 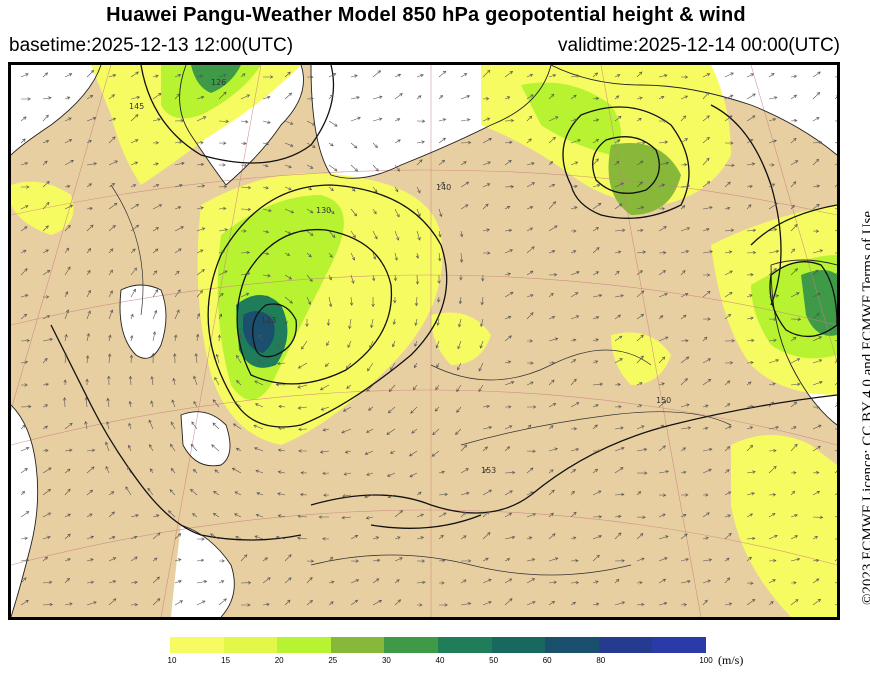 What do you see at coordinates (699, 45) in the screenshot?
I see `validtime-label: validtime:2025-12-14 00:00(UTC)` at bounding box center [699, 45].